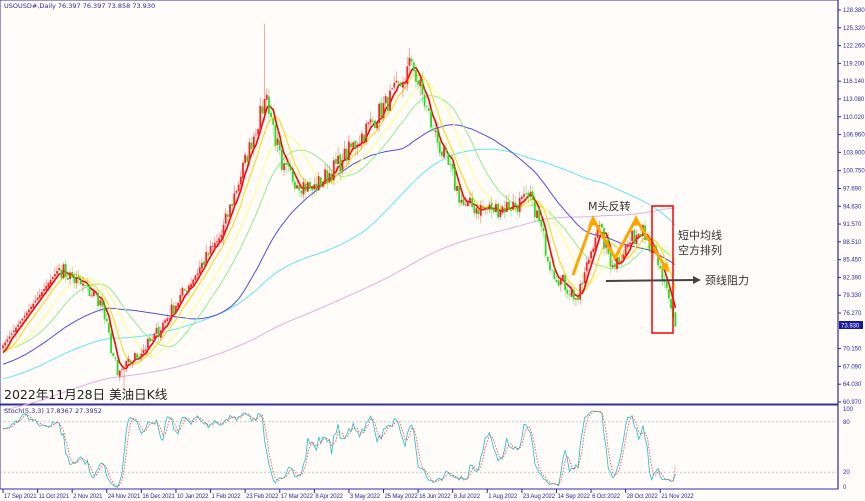 The image size is (865, 501). I want to click on time-tick-label: 1 Feb 2022, so click(227, 497).